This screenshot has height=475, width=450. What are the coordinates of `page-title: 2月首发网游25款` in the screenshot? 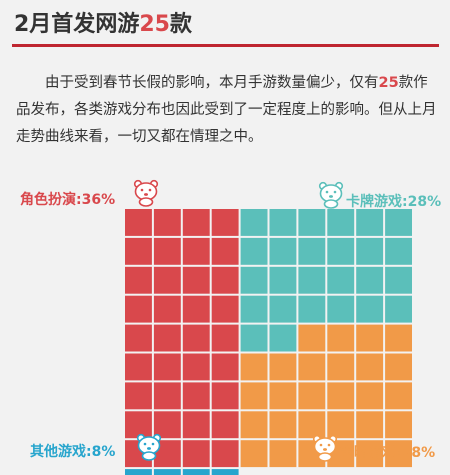 It's located at (103, 25).